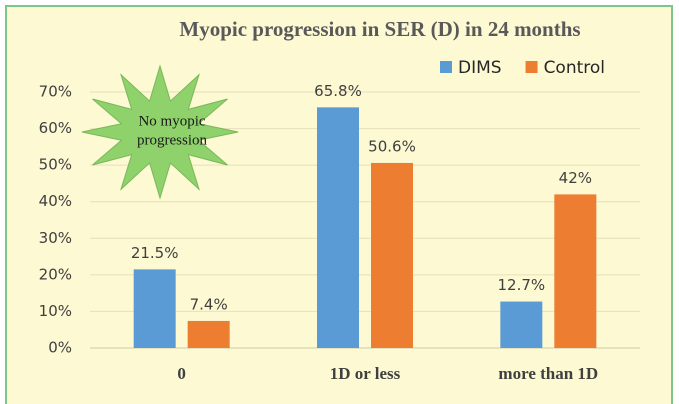 The image size is (679, 404). I want to click on value-label: 50.6%, so click(392, 146).